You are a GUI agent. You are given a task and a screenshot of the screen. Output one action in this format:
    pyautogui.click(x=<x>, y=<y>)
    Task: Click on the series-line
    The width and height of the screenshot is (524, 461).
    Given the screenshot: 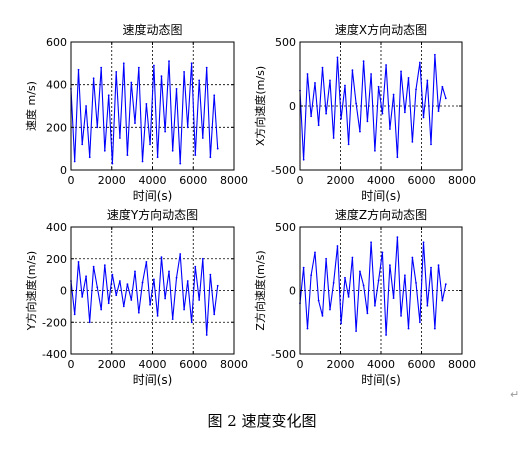 What is the action you would take?
    pyautogui.click(x=373, y=107)
    